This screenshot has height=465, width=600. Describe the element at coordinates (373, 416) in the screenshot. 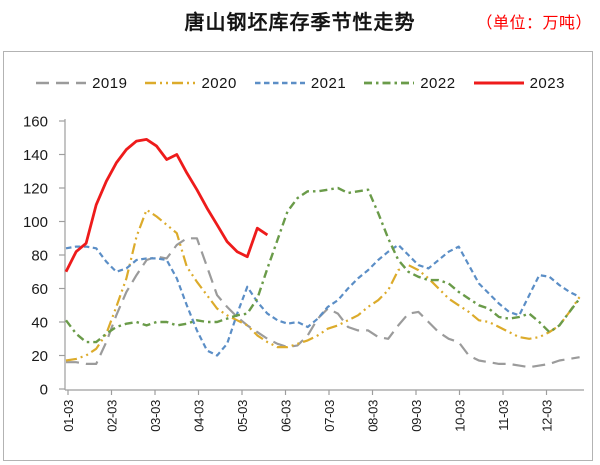

I see `x-axis-label: 08-03` at that location.